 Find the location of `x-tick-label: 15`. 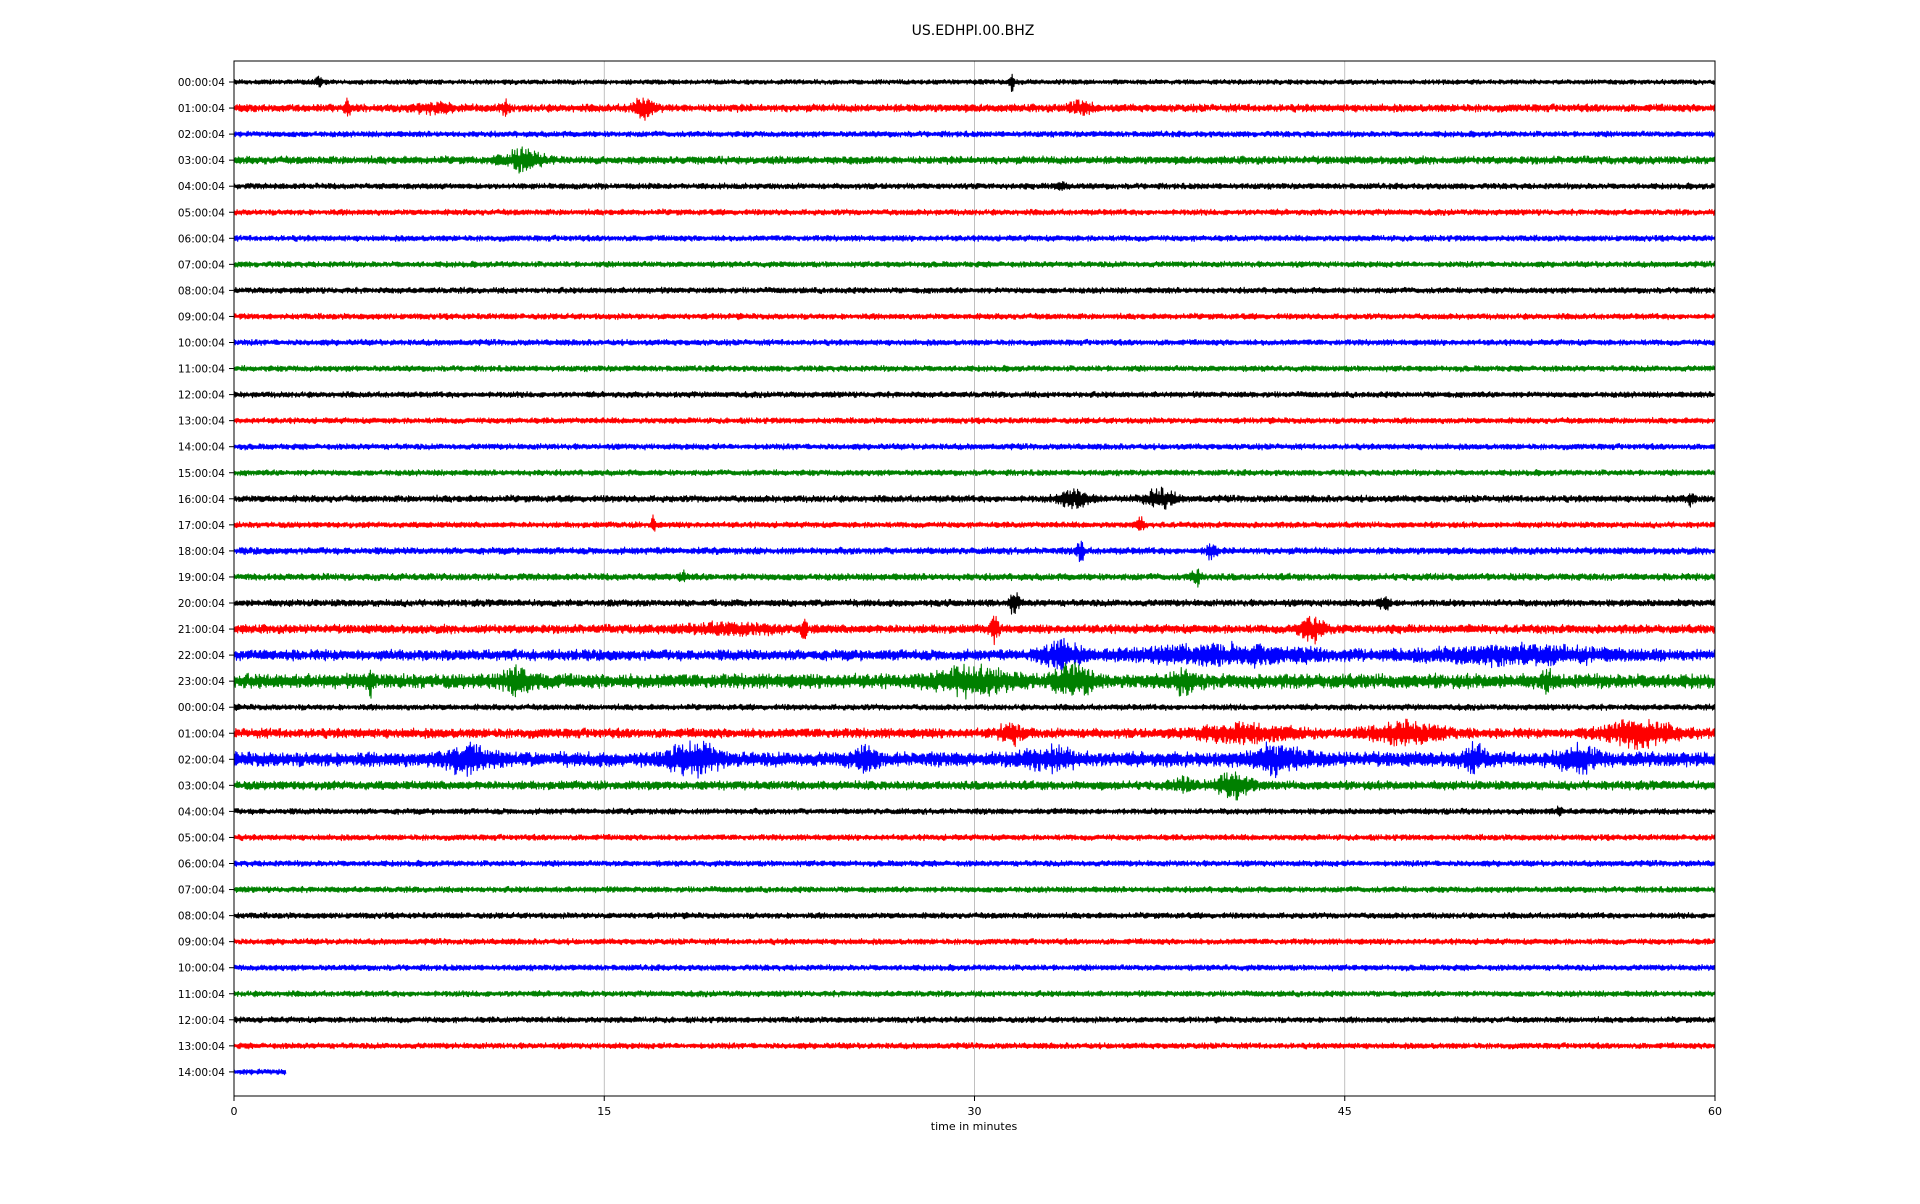

x-tick-label: 15 is located at coordinates (604, 1111).